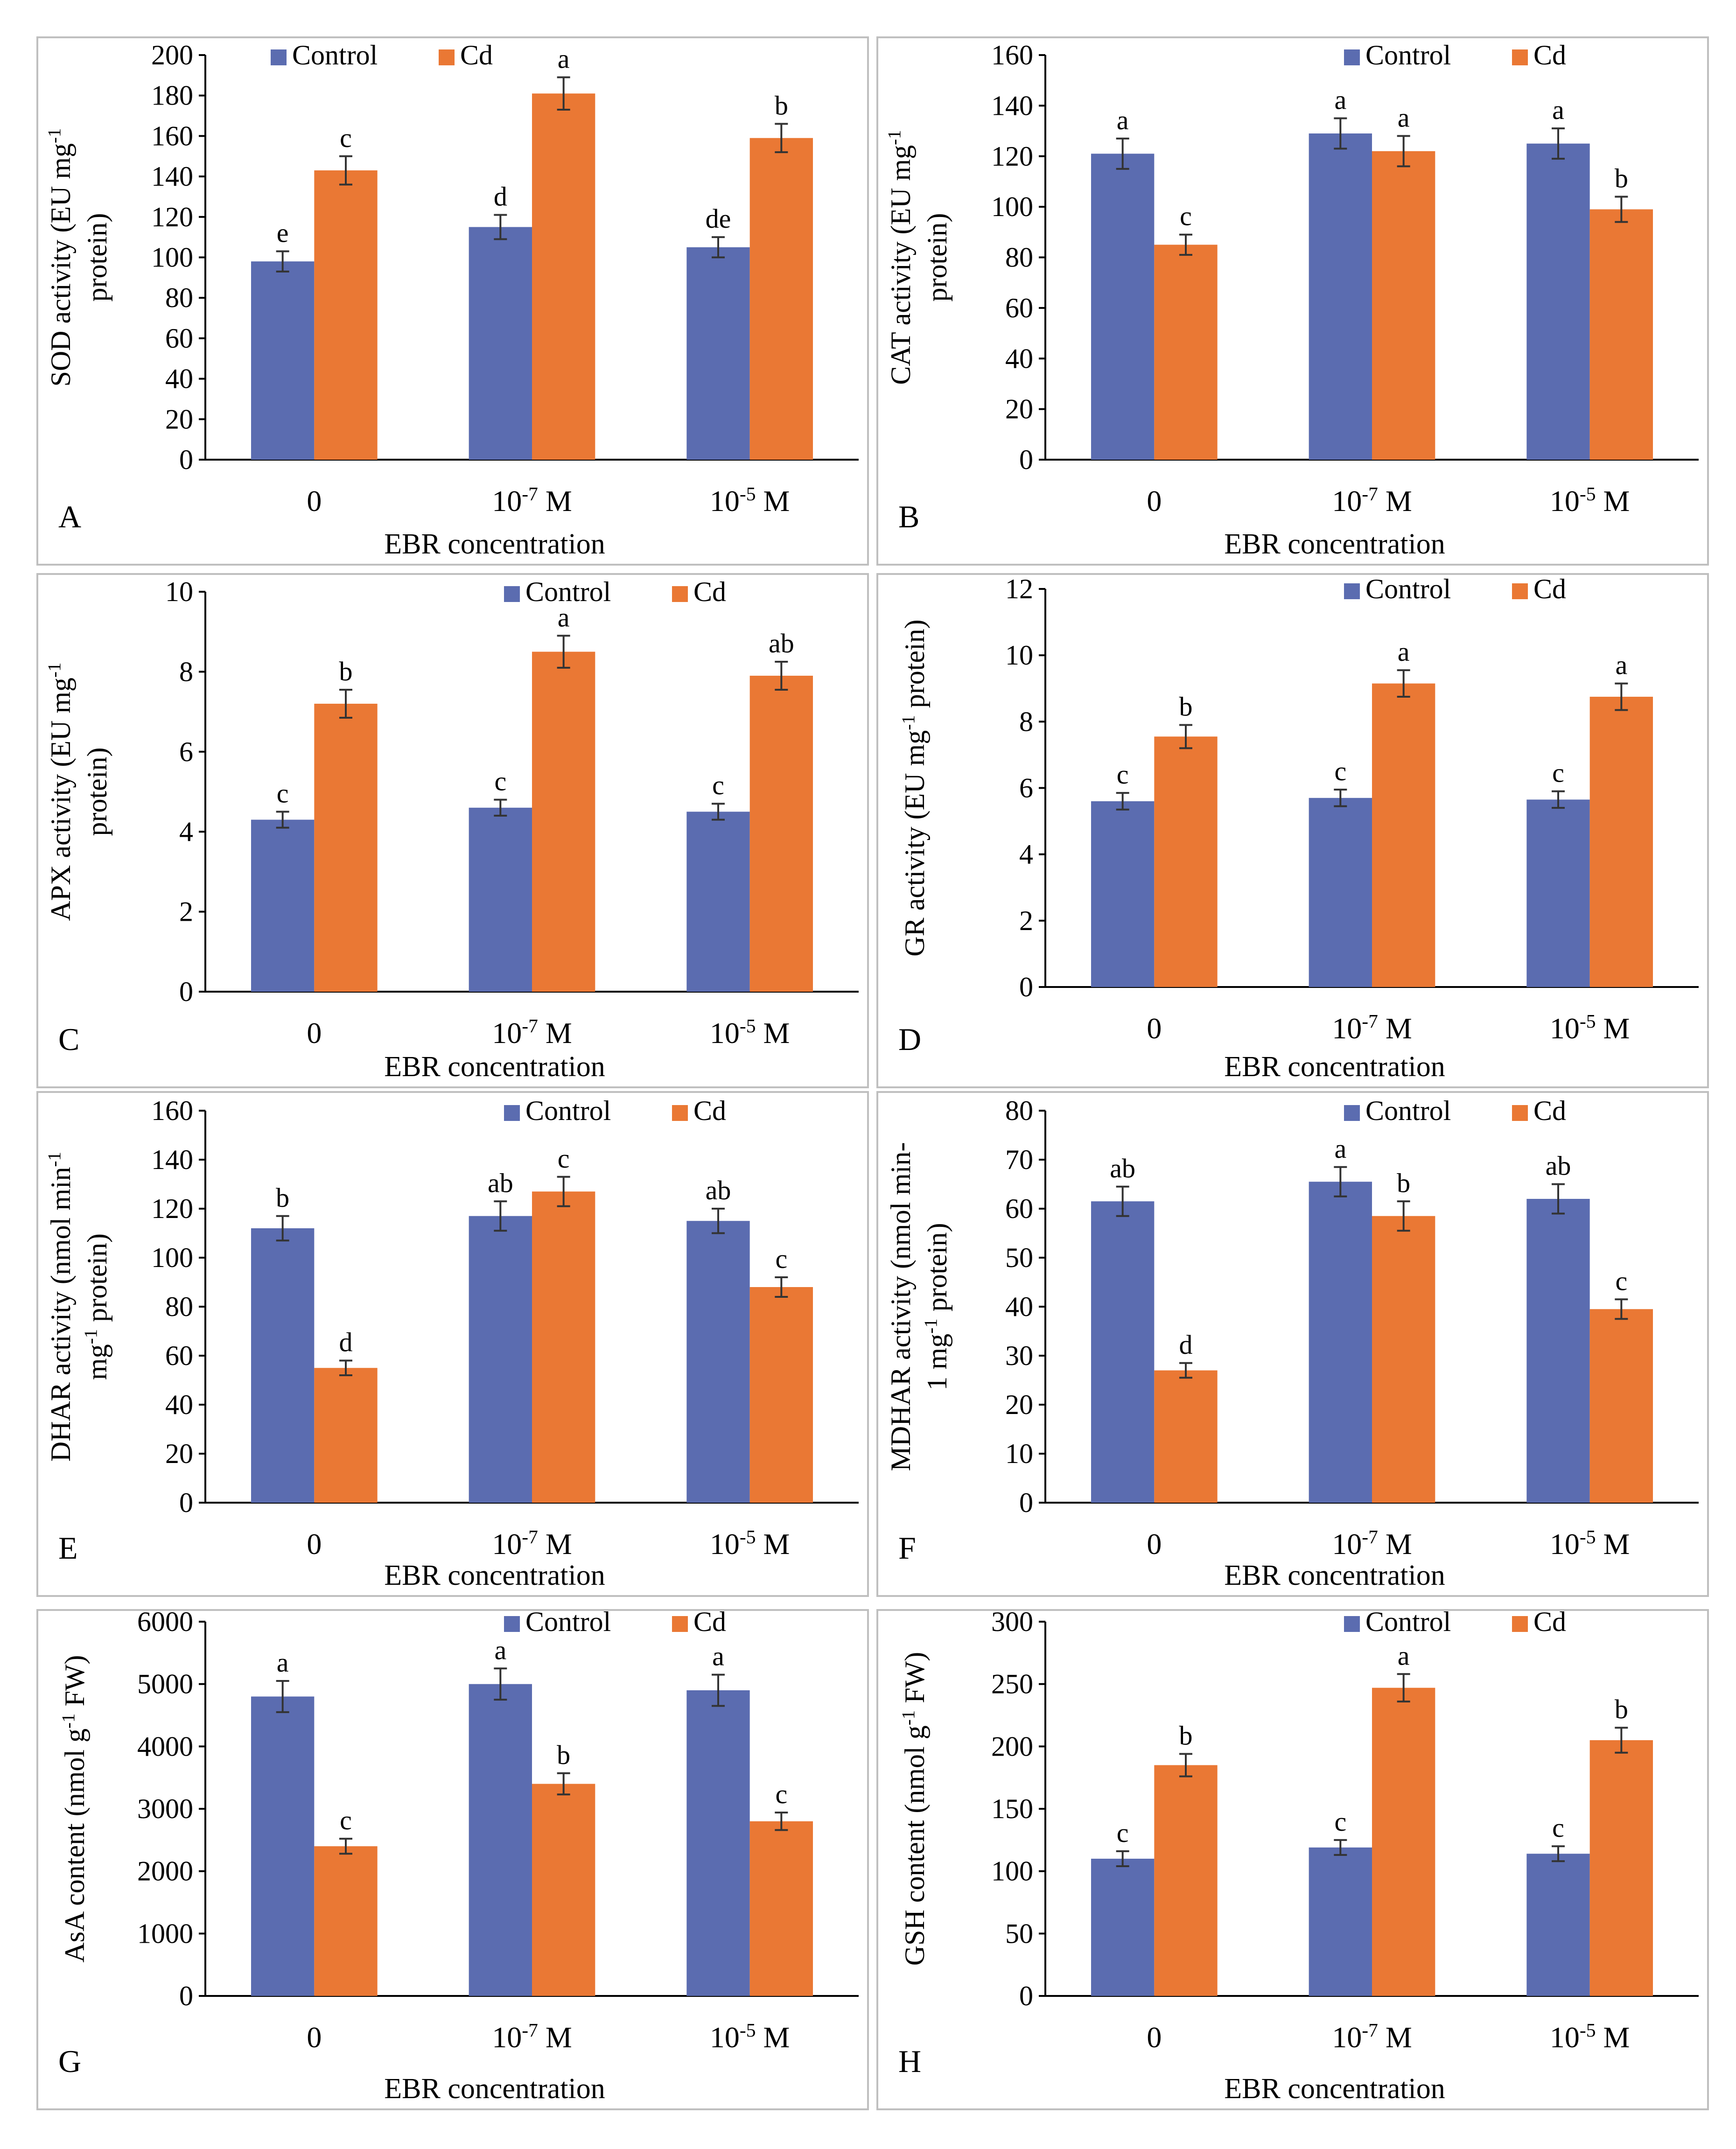  I want to click on y-tick-label: 2, so click(186, 911).